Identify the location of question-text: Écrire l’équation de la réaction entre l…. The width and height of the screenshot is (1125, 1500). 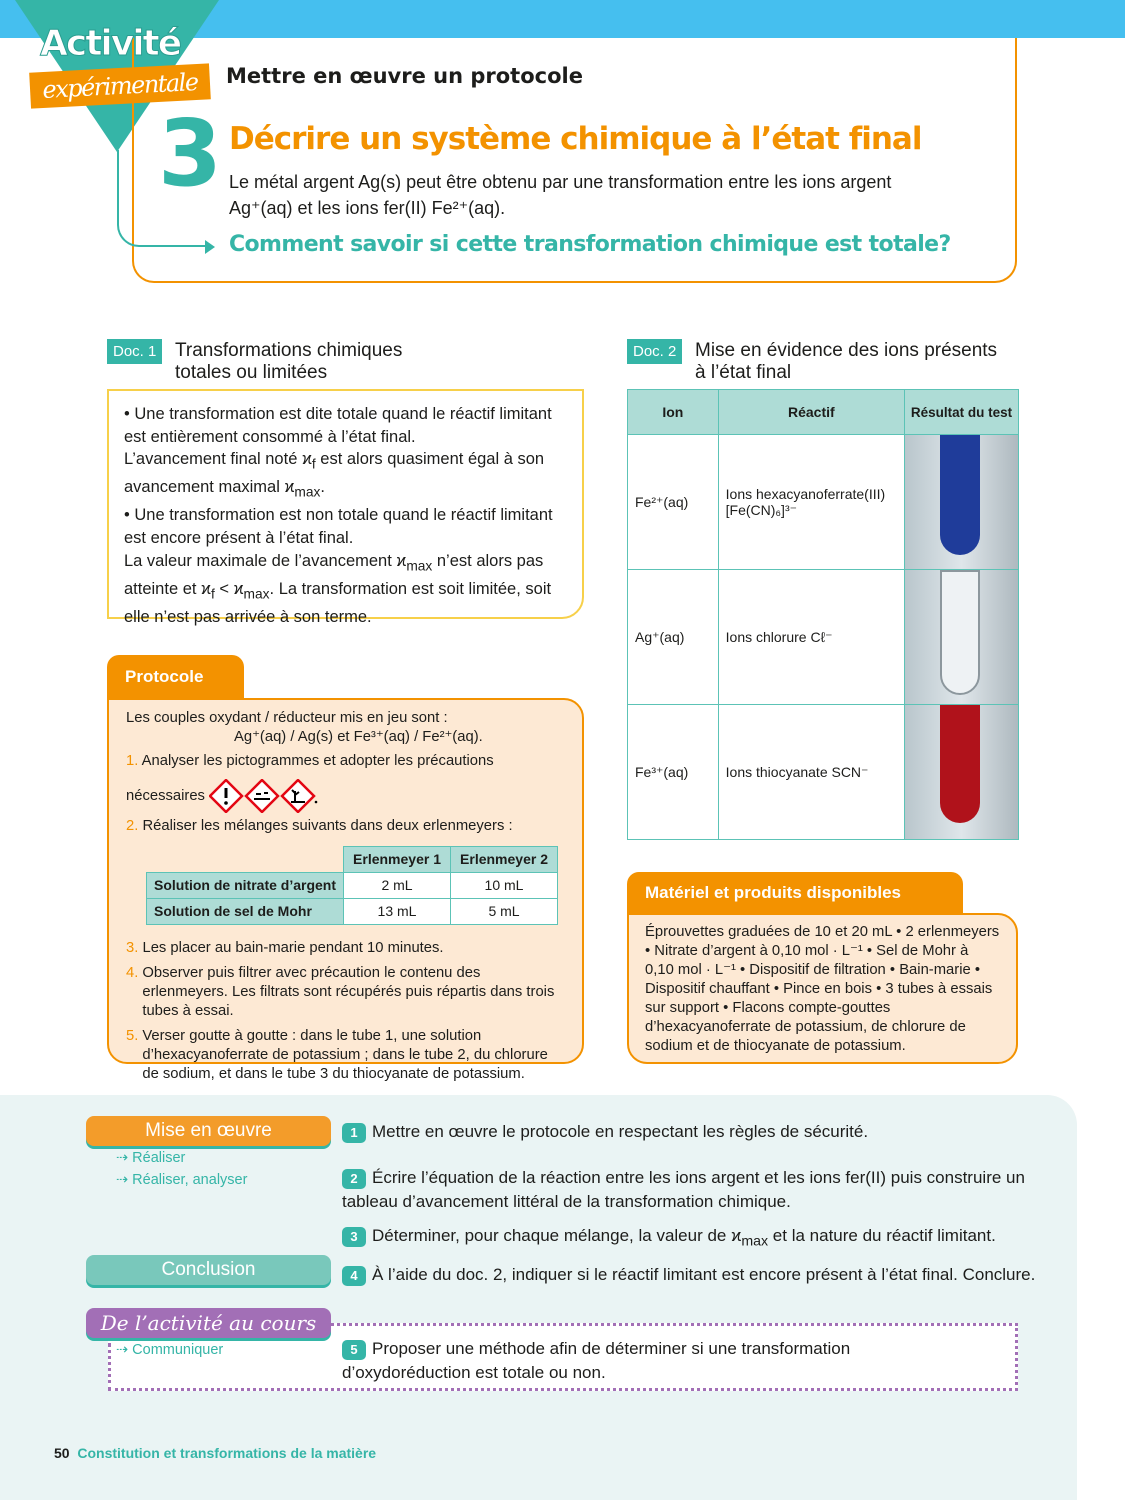
(683, 1189).